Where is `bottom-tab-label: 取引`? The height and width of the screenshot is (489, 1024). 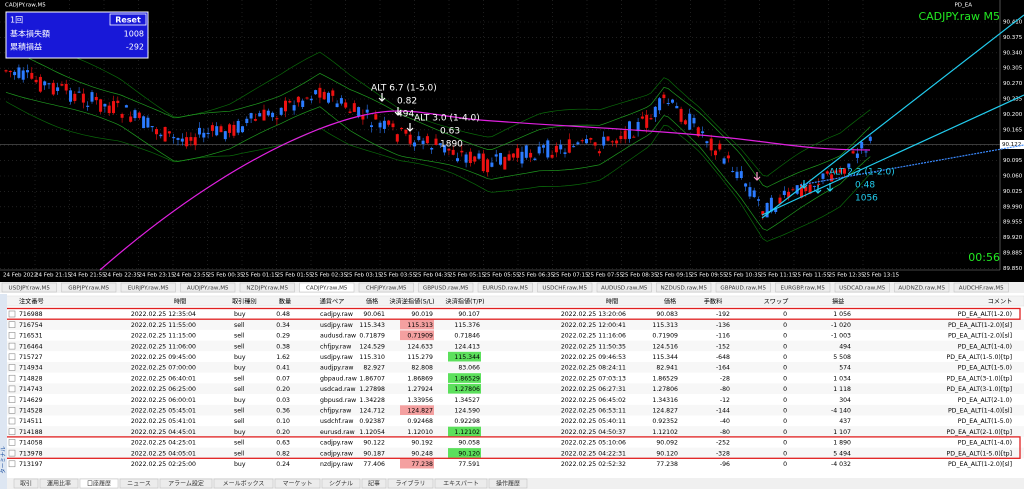
bottom-tab-label: 取引 is located at coordinates (26, 483).